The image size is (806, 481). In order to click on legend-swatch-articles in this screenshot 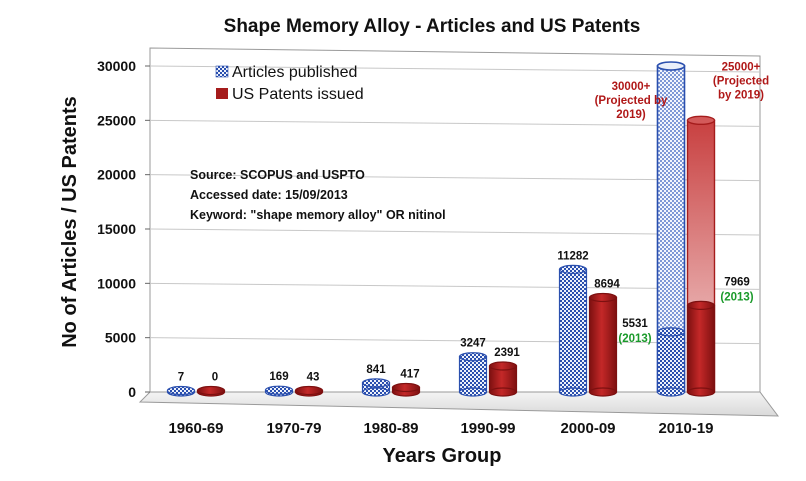, I will do `click(222, 71)`.